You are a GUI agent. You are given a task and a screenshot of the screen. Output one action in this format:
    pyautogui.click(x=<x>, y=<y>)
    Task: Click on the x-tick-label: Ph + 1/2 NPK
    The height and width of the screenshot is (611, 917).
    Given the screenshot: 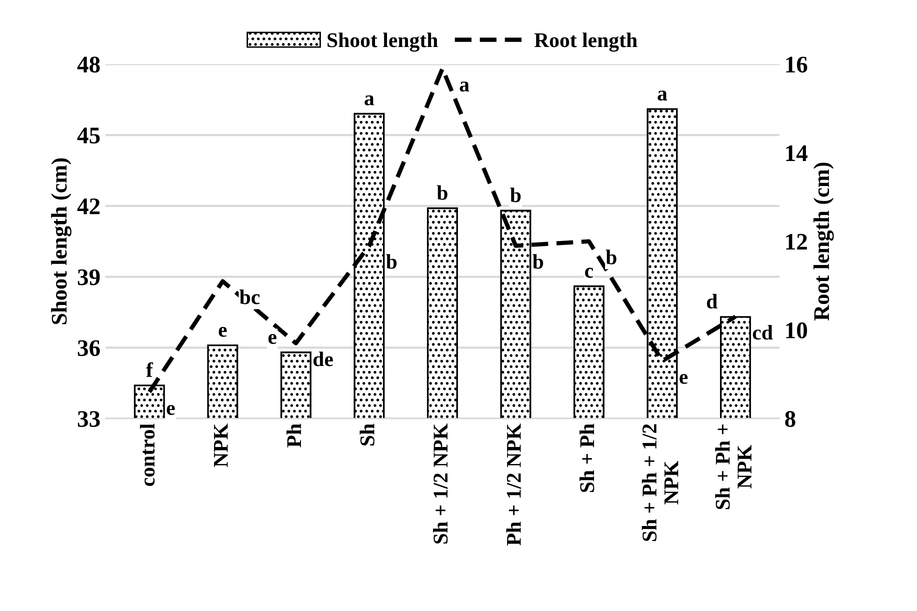 What is the action you would take?
    pyautogui.click(x=513, y=485)
    